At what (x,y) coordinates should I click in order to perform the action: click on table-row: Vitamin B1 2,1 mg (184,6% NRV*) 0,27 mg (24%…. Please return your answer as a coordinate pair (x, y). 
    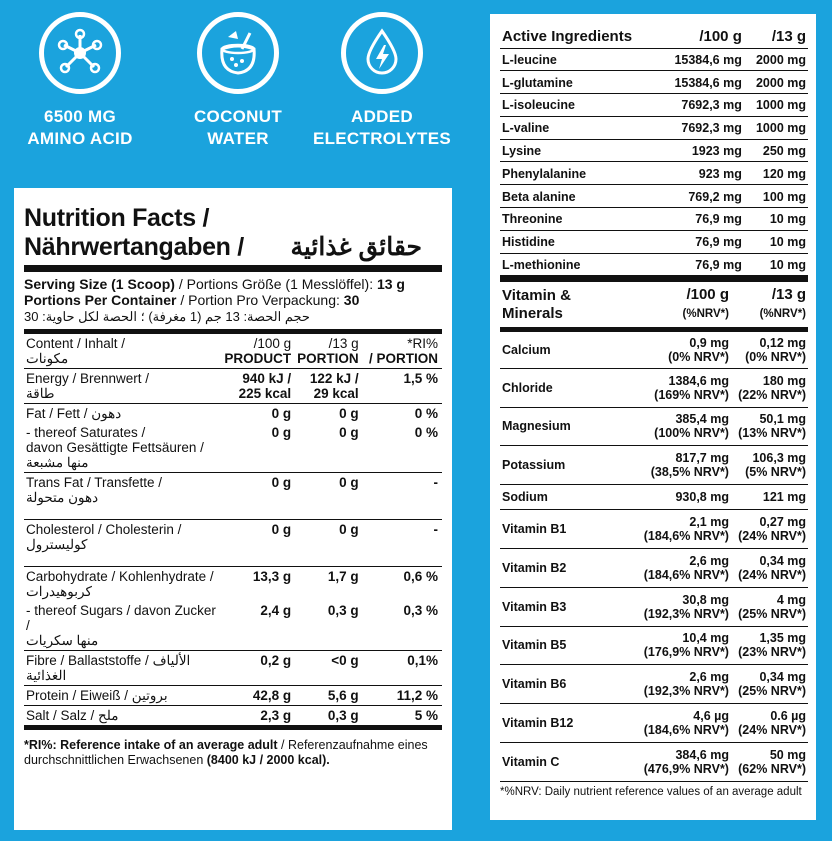
    Looking at the image, I should click on (654, 529).